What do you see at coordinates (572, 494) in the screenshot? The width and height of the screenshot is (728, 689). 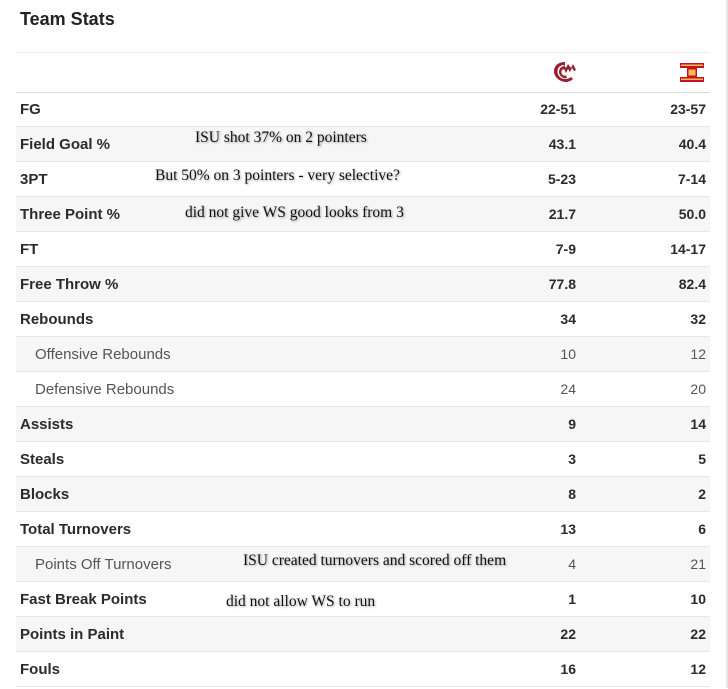 I see `team1-value: 8` at bounding box center [572, 494].